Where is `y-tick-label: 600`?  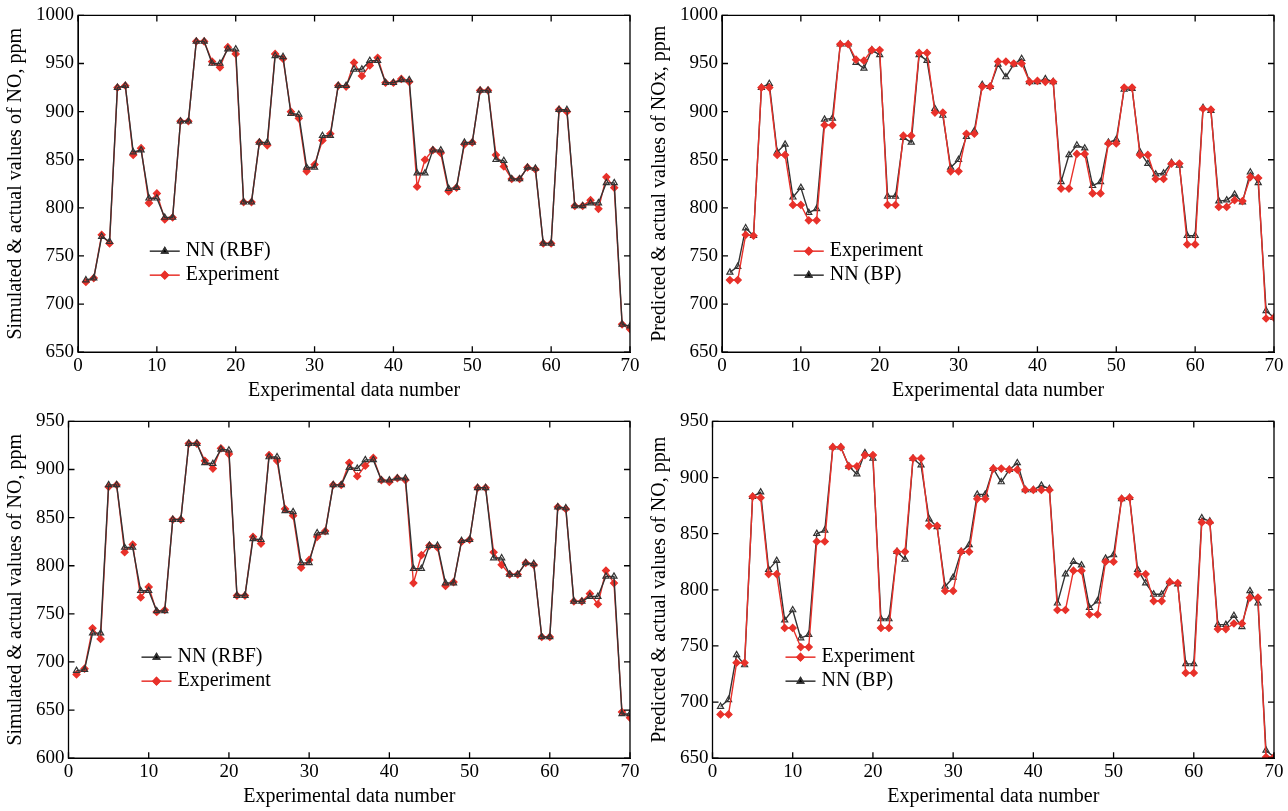
y-tick-label: 600 is located at coordinates (50, 757).